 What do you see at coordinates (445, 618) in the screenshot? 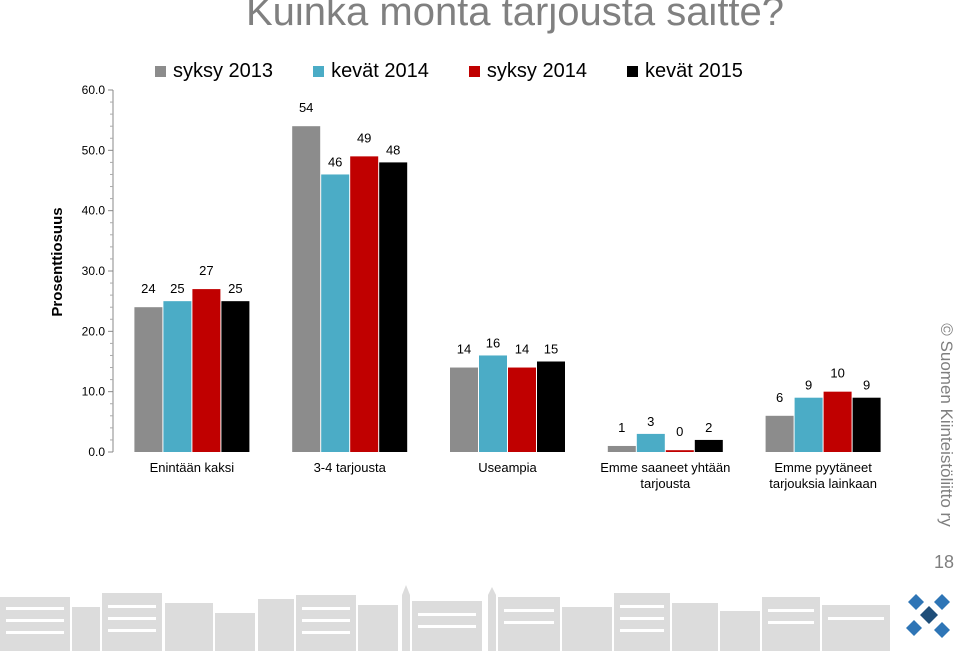
I see `city-skyline-decoration` at bounding box center [445, 618].